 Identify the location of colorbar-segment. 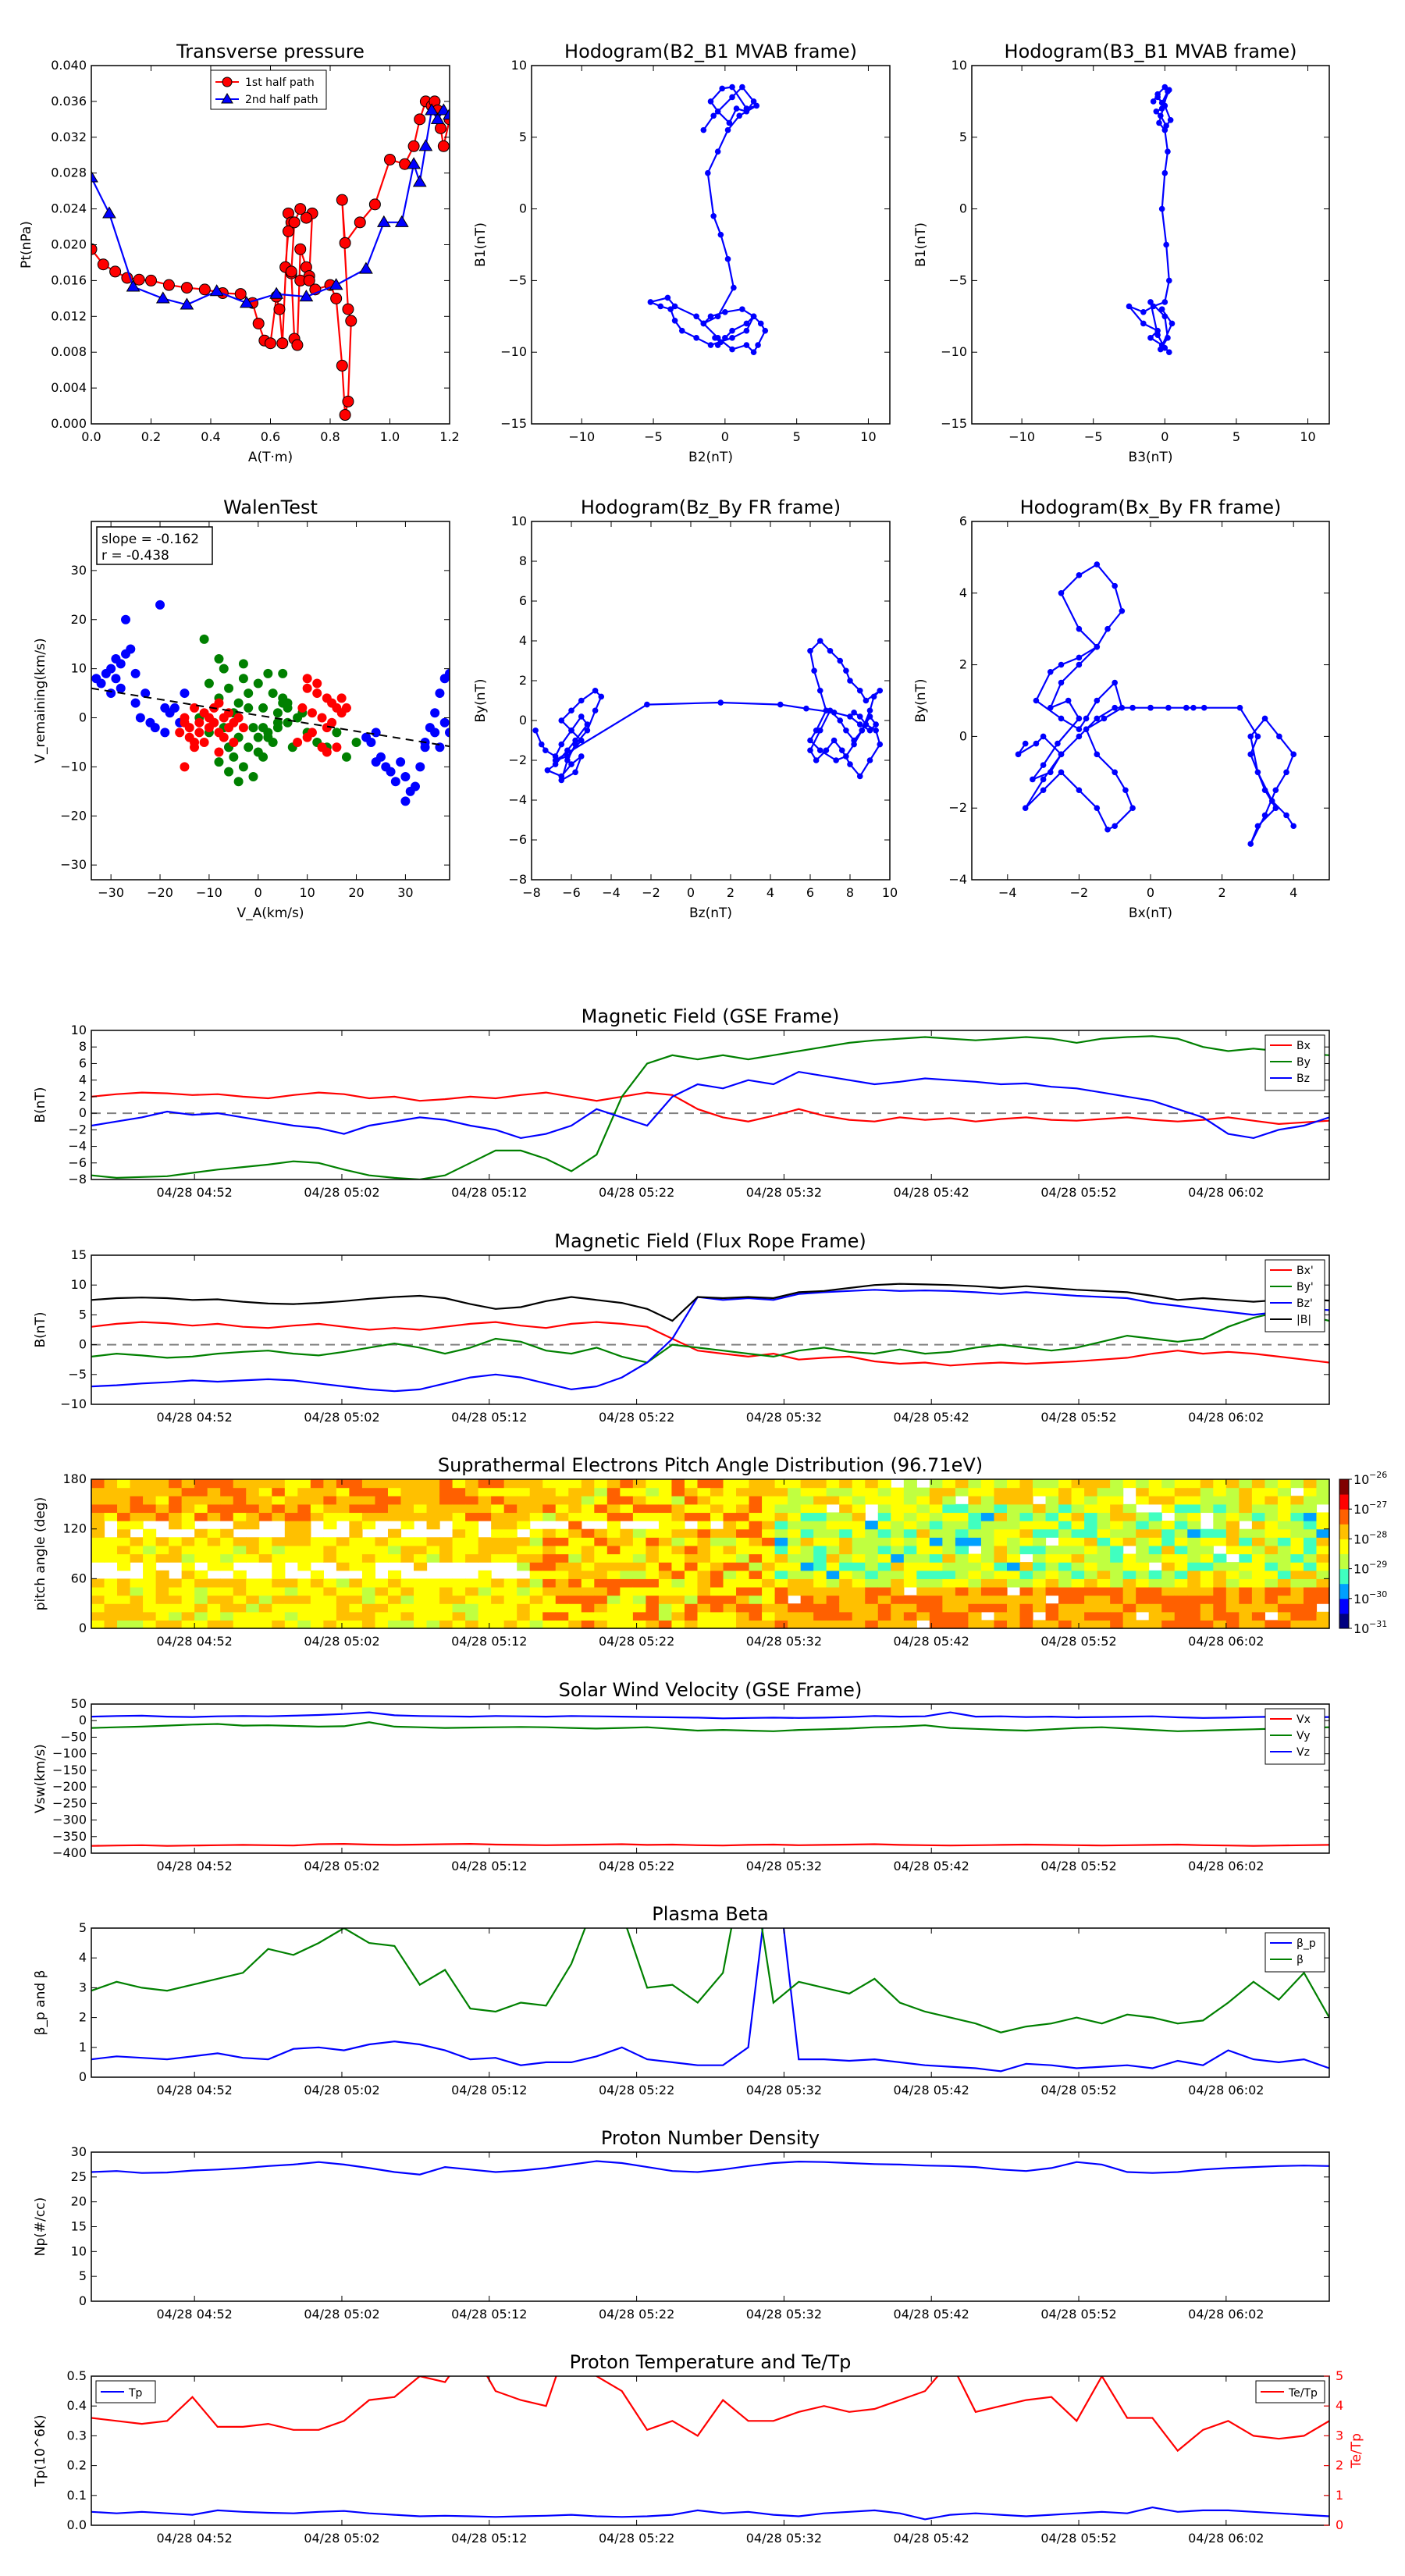
(1344, 1487).